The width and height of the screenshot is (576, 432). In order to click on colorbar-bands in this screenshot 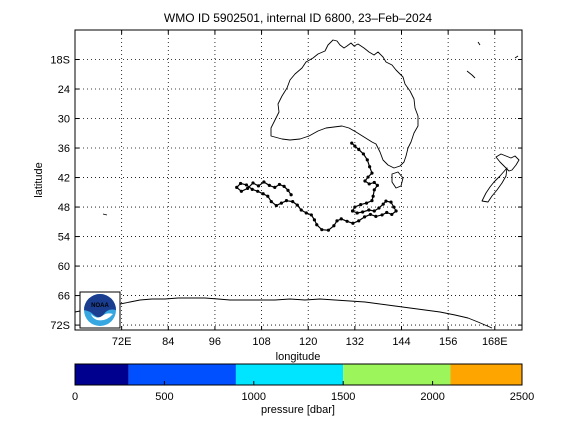, I will do `click(298, 374)`.